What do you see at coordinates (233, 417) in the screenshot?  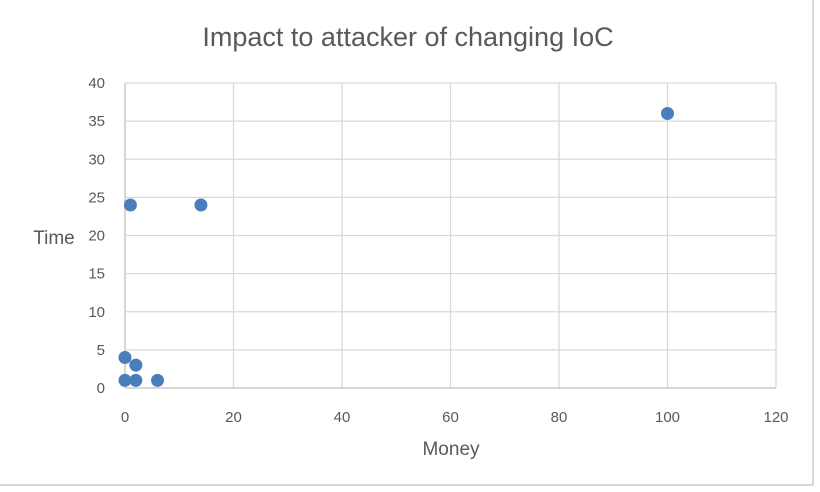 I see `x-tick-label: 20` at bounding box center [233, 417].